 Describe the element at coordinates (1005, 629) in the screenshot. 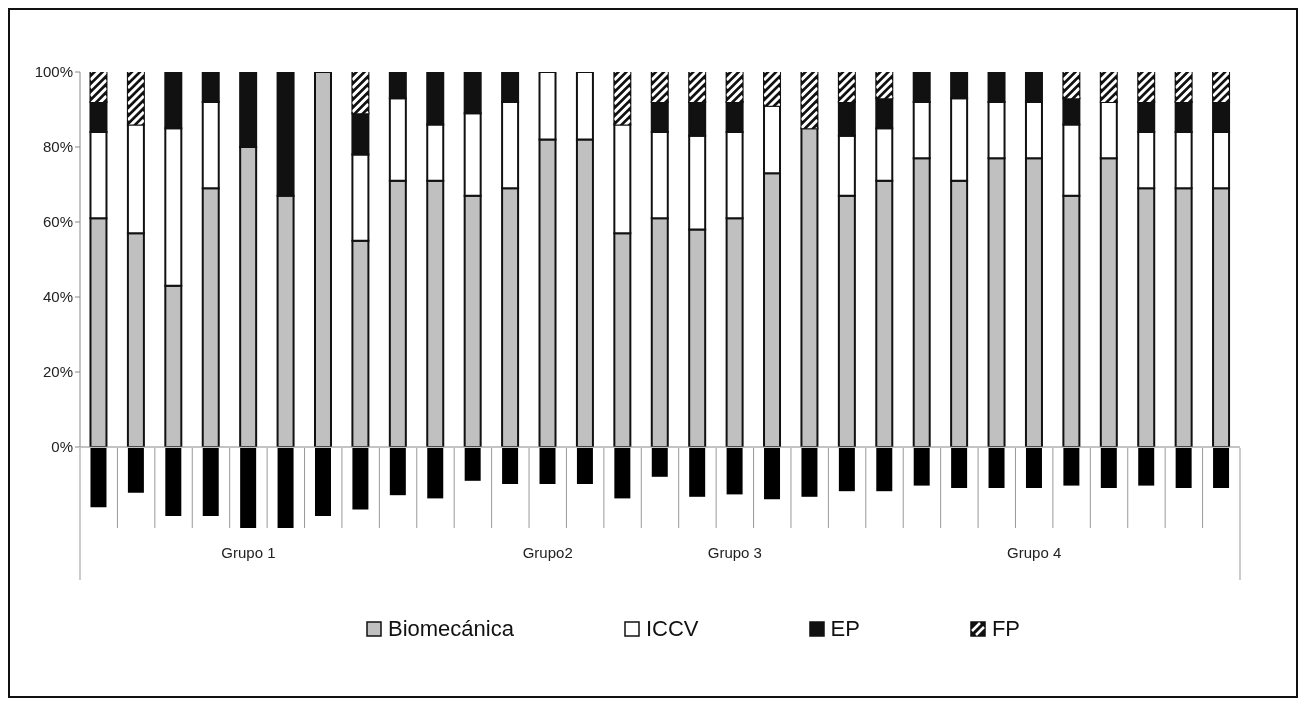

I see `legend-label: FP` at that location.